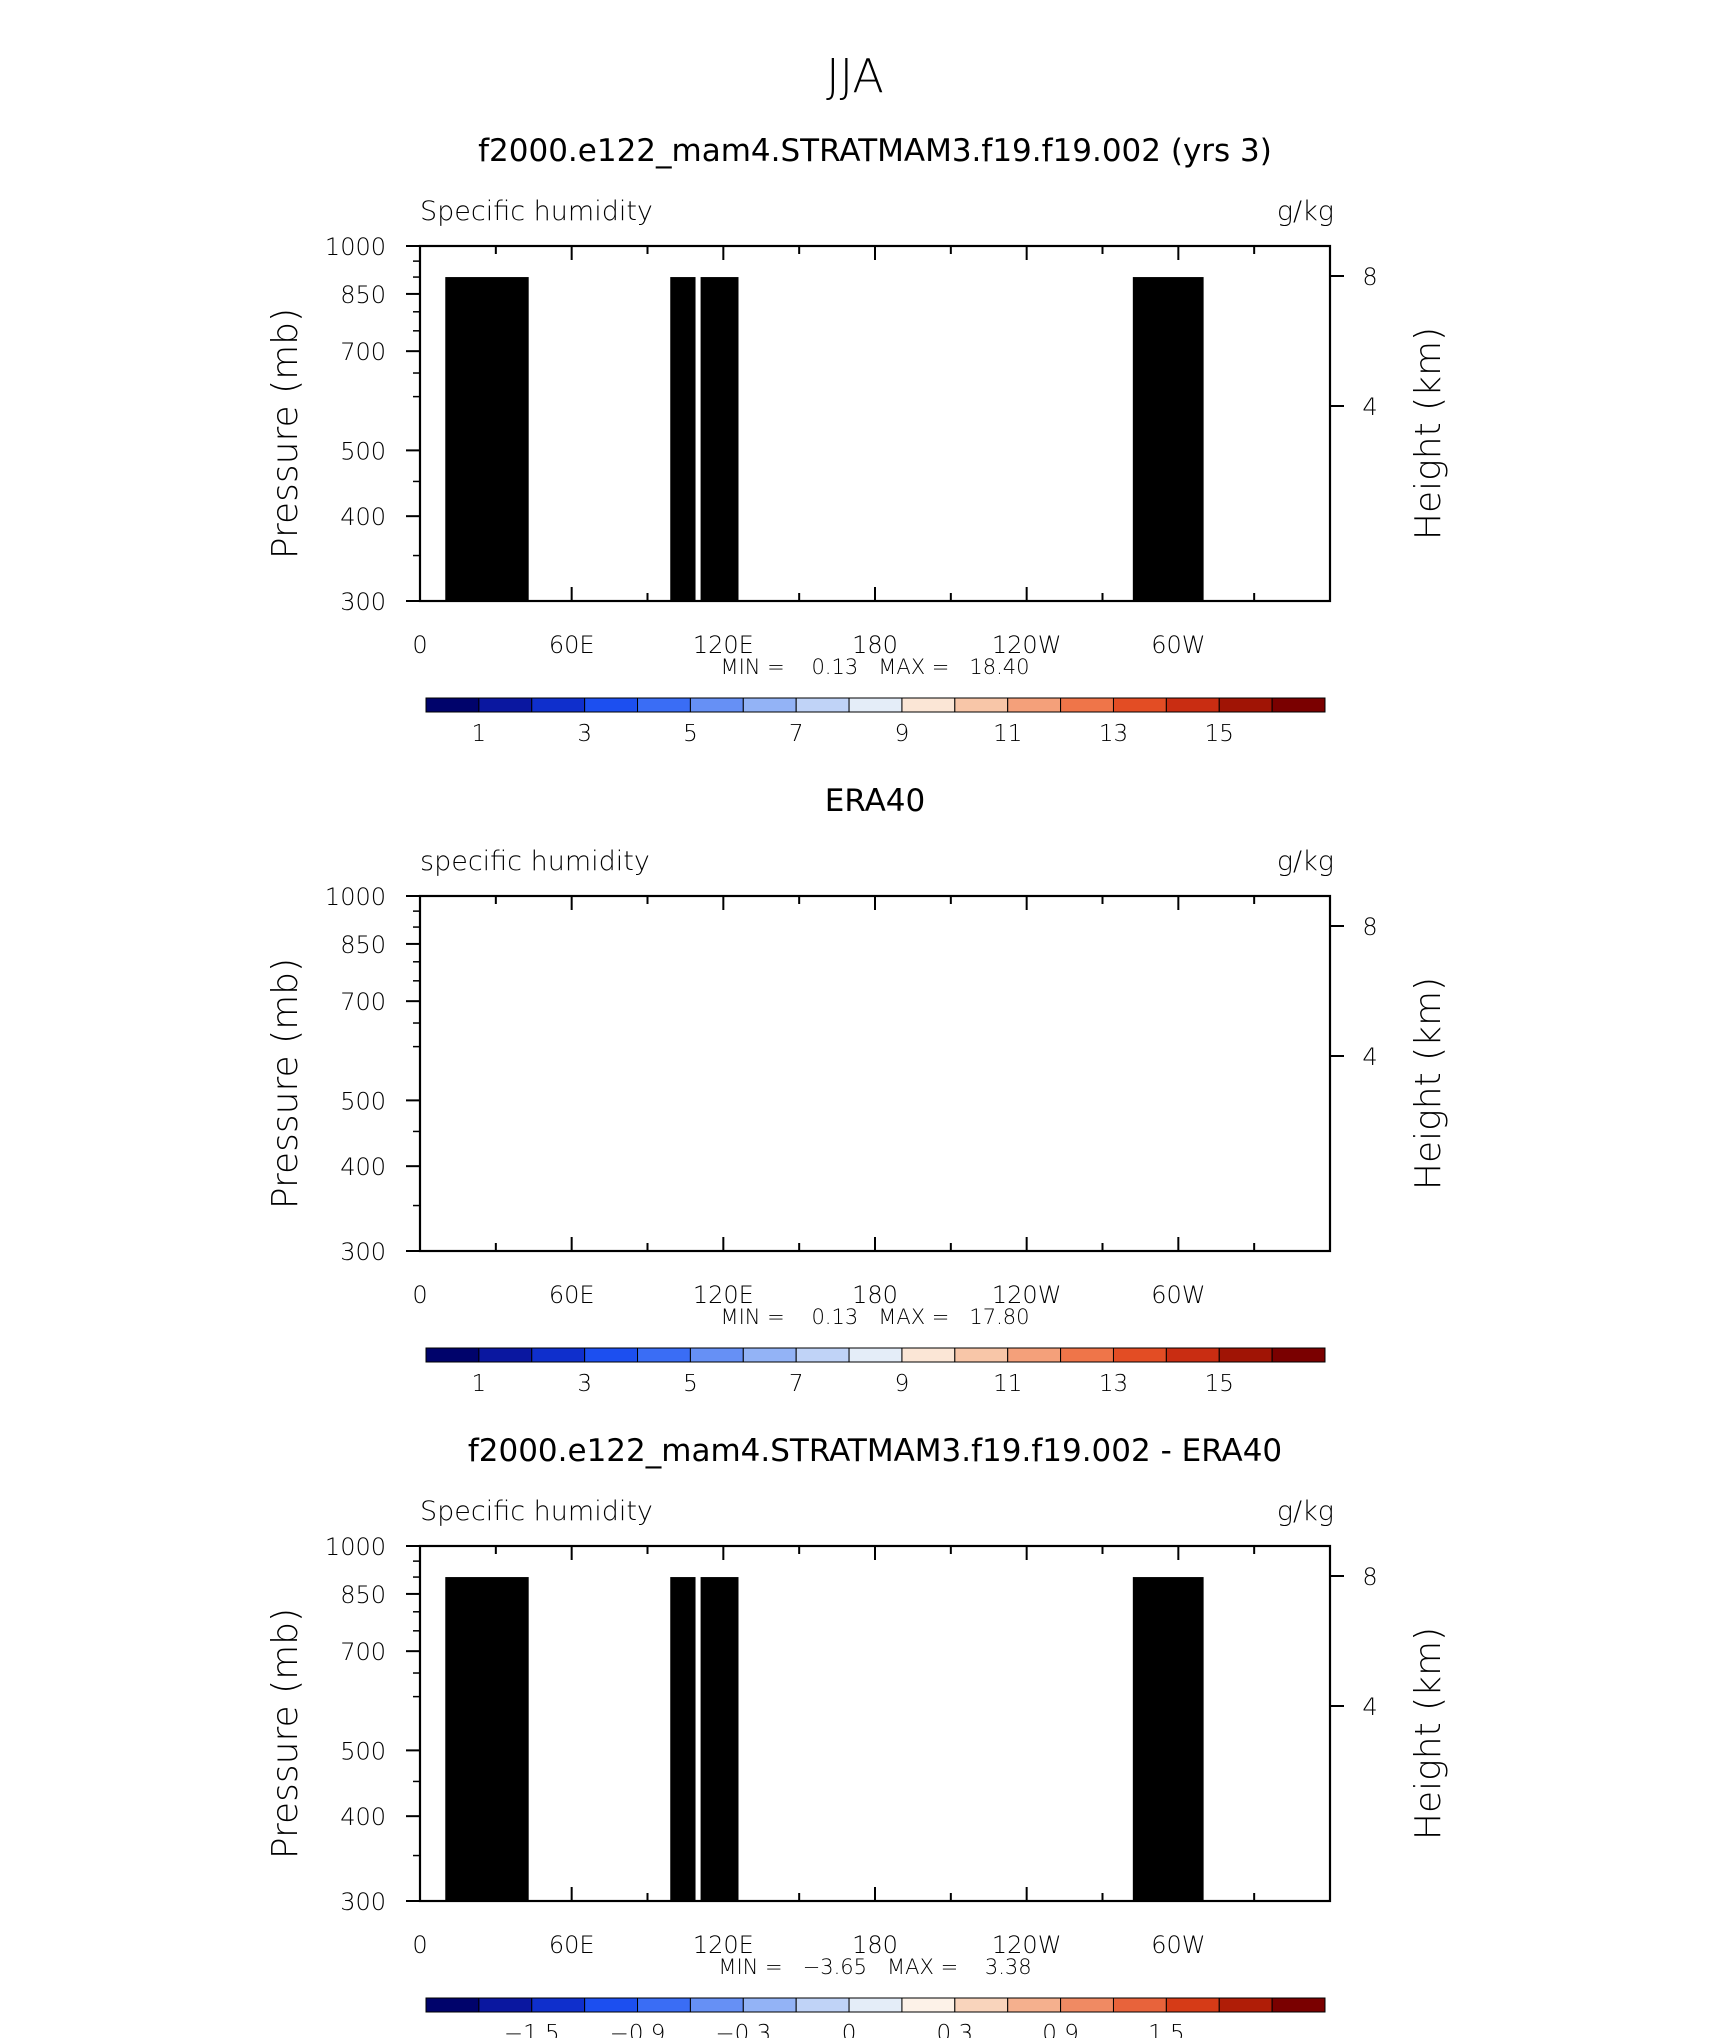 This screenshot has height=2038, width=1710. Describe the element at coordinates (875, 2017) in the screenshot. I see `colorbar: −1.5 −0.9 −0.3 0 0.3 0.9 1.5` at that location.